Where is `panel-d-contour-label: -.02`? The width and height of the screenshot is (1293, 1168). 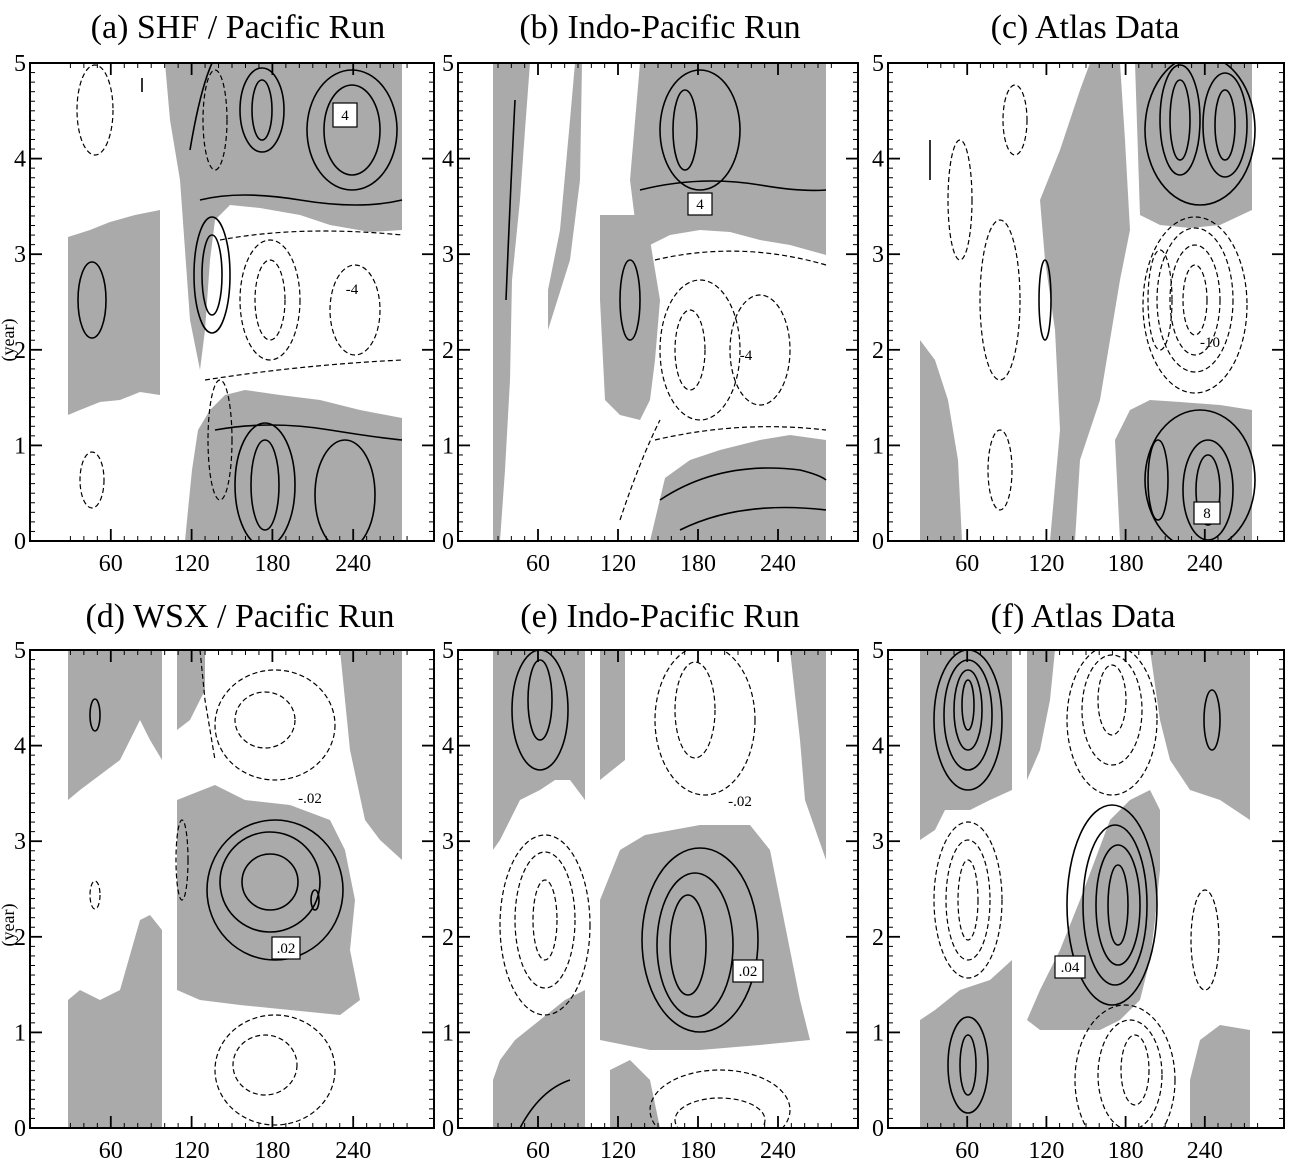
panel-d-contour-label: -.02 is located at coordinates (310, 799).